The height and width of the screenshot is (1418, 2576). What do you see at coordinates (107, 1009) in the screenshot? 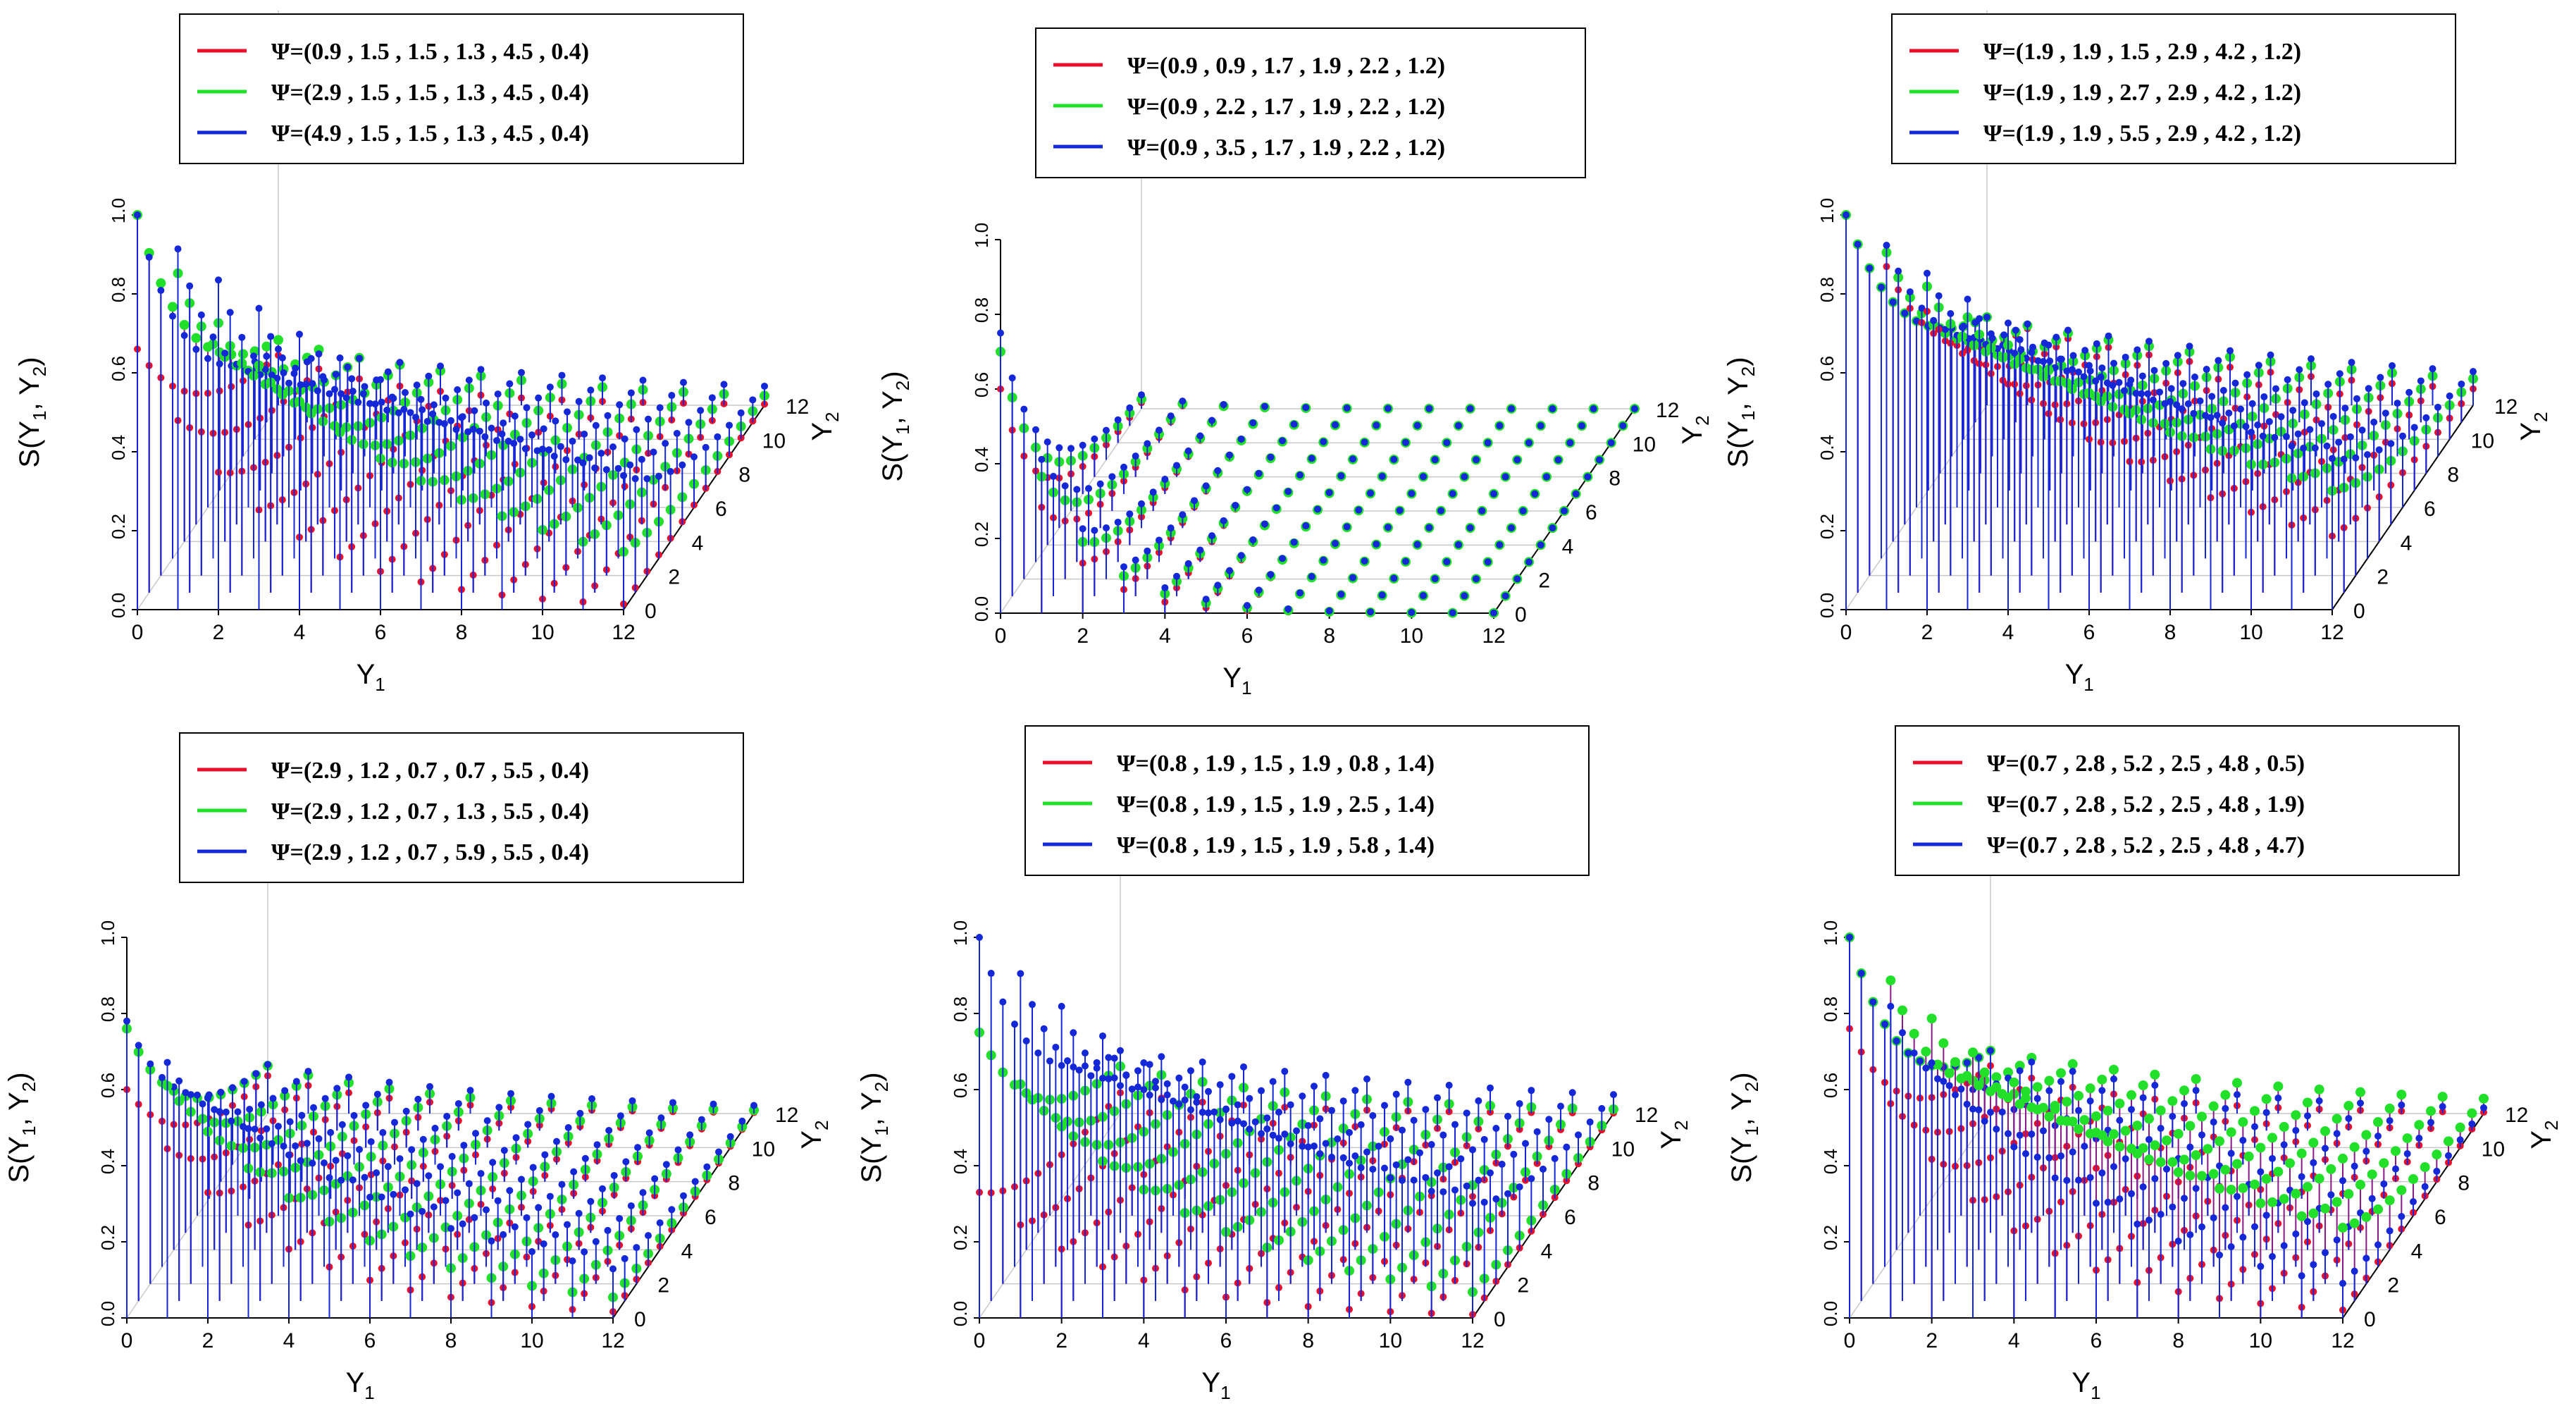
I see `s-tick-label: 0.8` at bounding box center [107, 1009].